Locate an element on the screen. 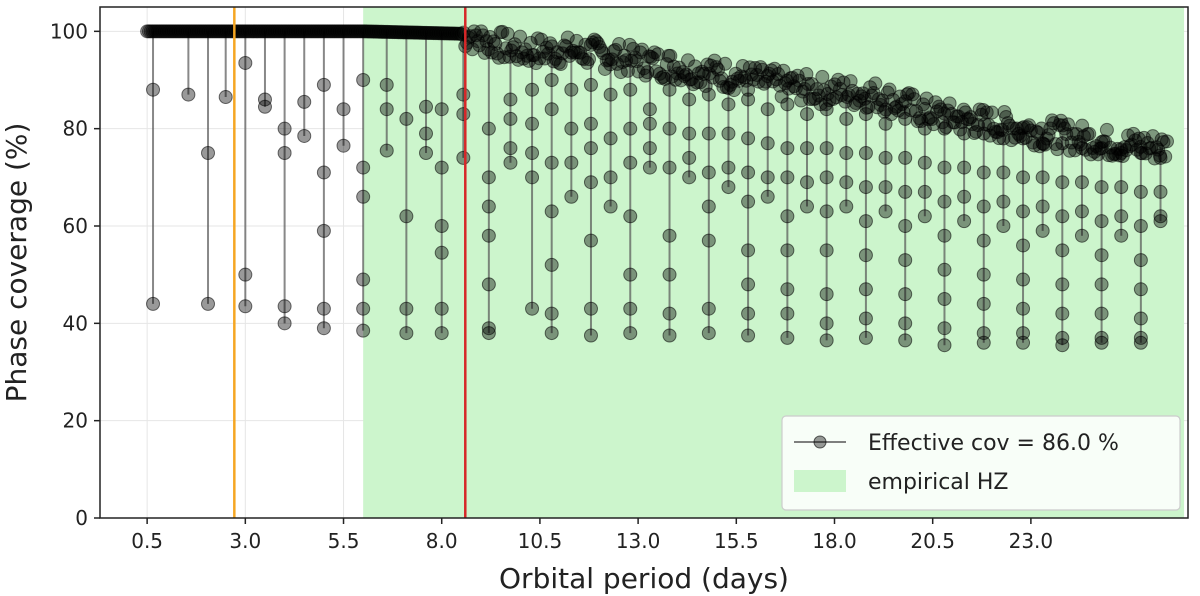 The width and height of the screenshot is (1200, 596). x-axis-title: Orbital period (days) is located at coordinates (644, 578).